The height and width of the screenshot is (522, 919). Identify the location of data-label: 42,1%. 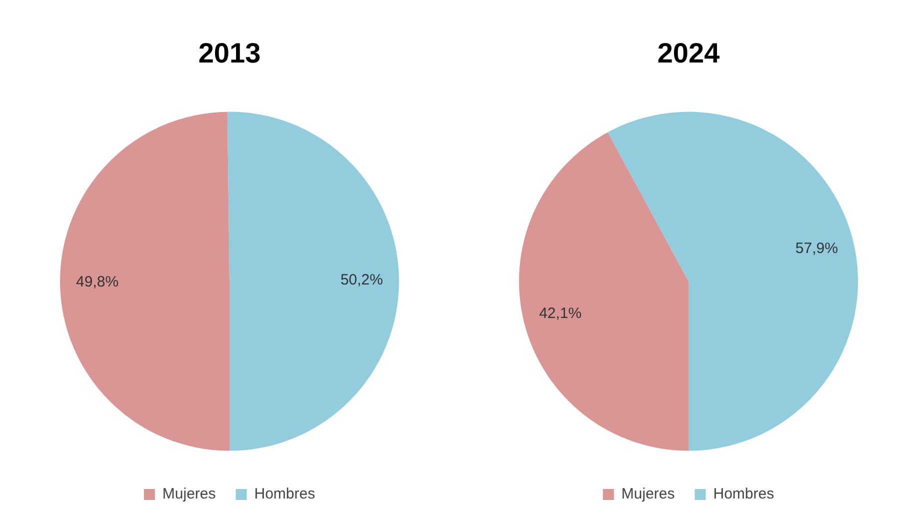
(560, 313).